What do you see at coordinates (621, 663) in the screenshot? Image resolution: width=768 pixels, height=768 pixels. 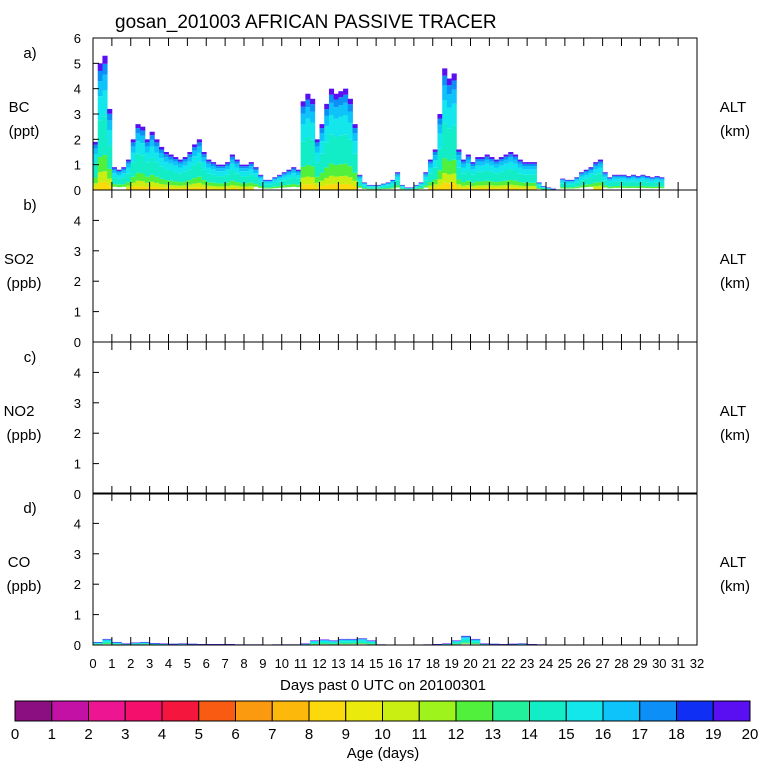 I see `x-tick-label: 28` at bounding box center [621, 663].